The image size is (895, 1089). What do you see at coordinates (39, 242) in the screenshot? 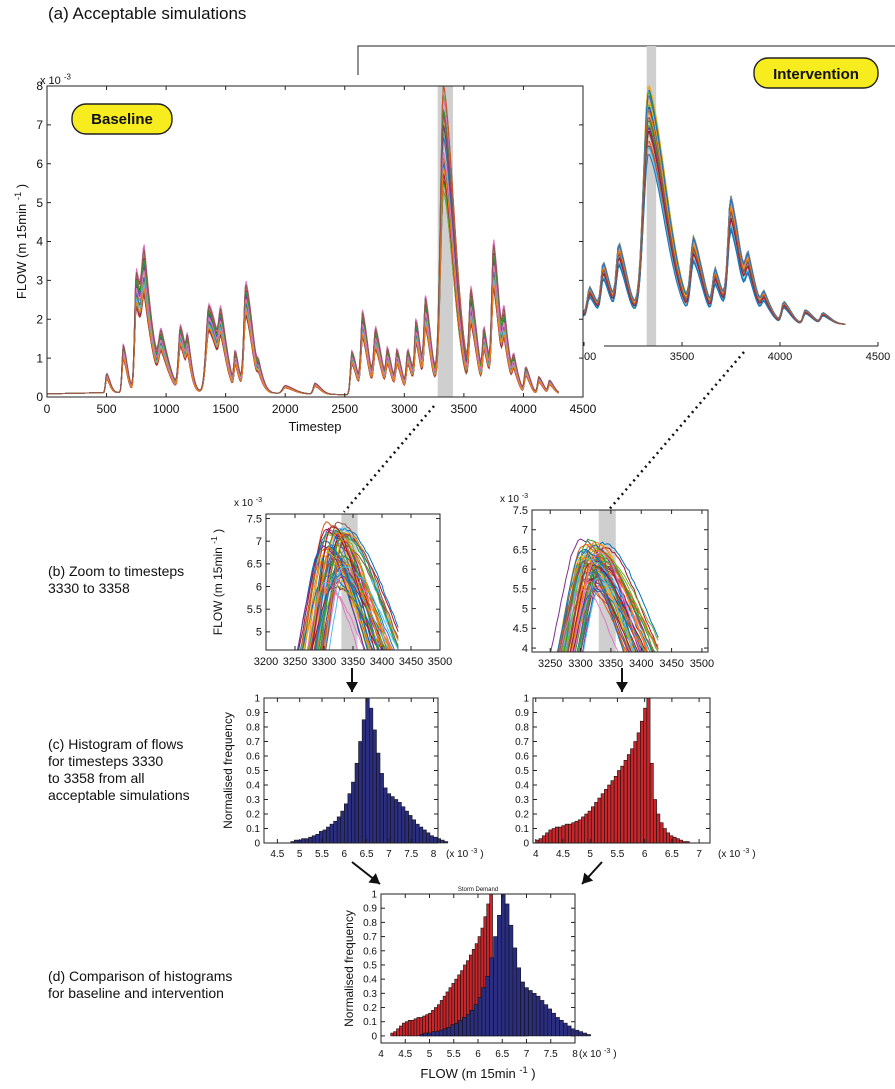
I see `y-tick-label: 4` at bounding box center [39, 242].